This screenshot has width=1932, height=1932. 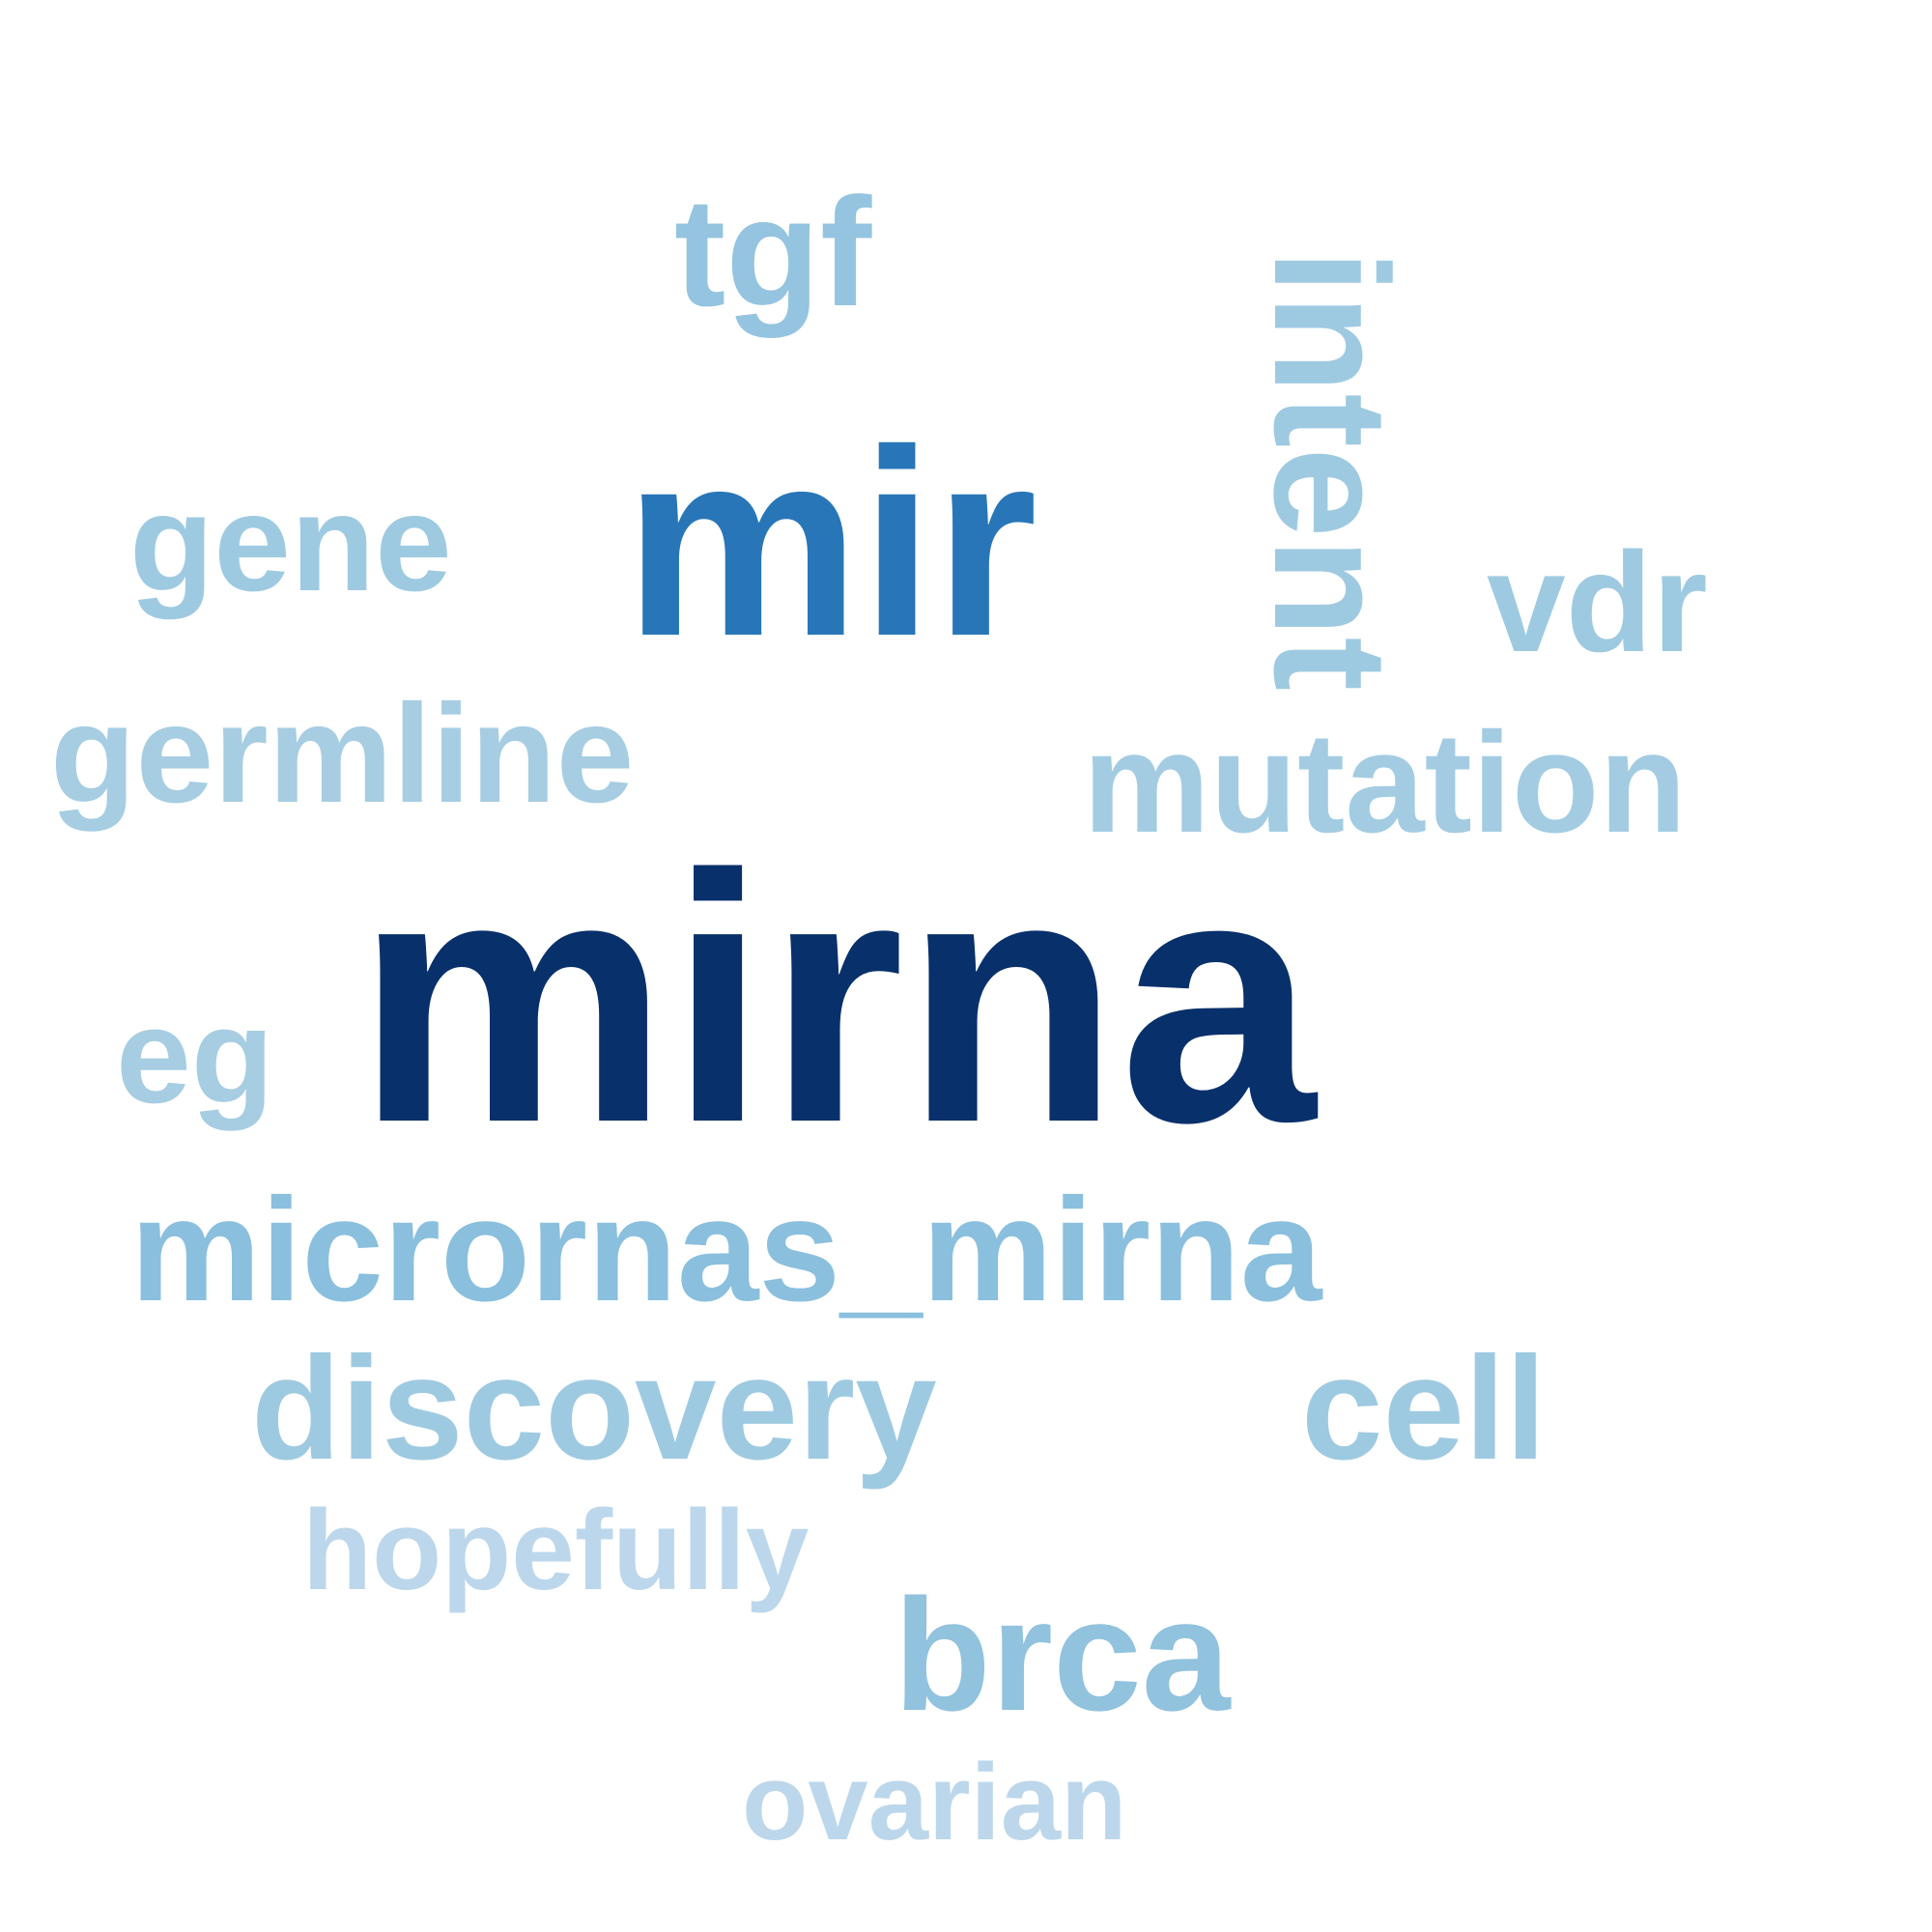 I want to click on word-discovery: discovery, so click(x=594, y=1408).